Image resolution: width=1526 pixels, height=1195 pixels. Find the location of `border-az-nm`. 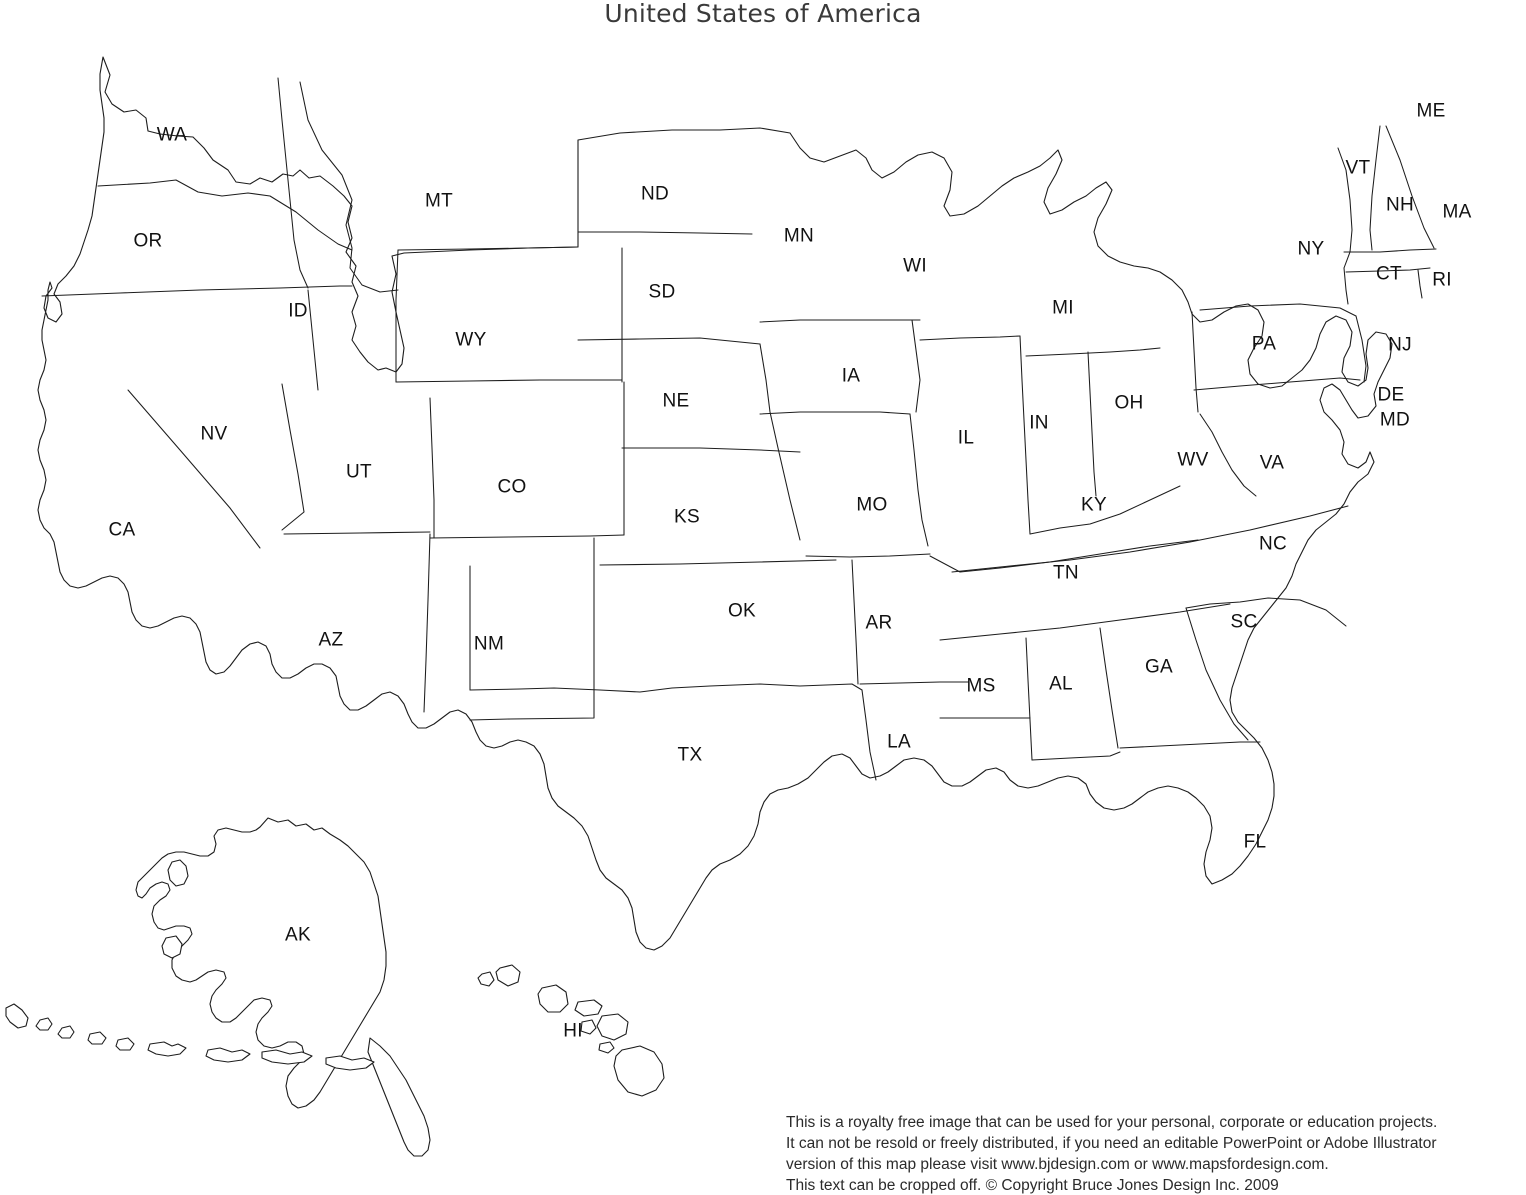

border-az-nm is located at coordinates (427, 623).